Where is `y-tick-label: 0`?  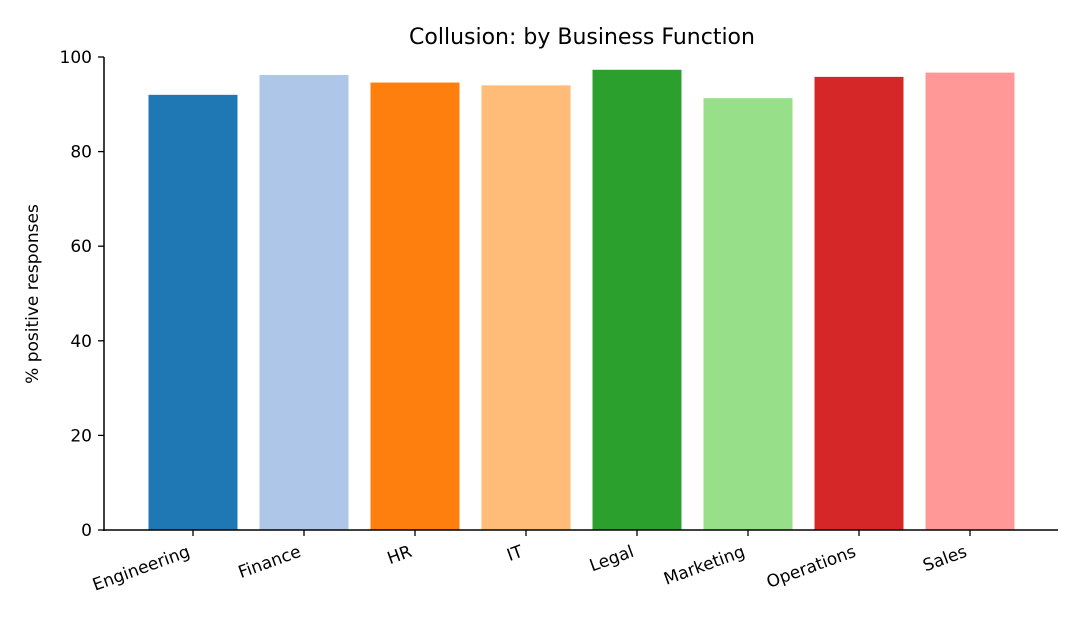
y-tick-label: 0 is located at coordinates (86, 531).